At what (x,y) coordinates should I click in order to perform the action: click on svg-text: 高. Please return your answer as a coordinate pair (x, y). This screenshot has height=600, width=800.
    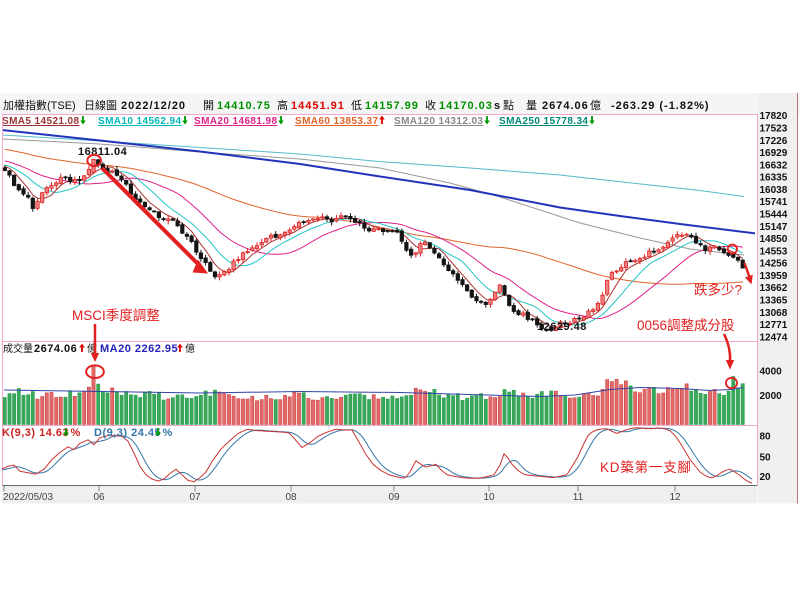
    Looking at the image, I should click on (282, 105).